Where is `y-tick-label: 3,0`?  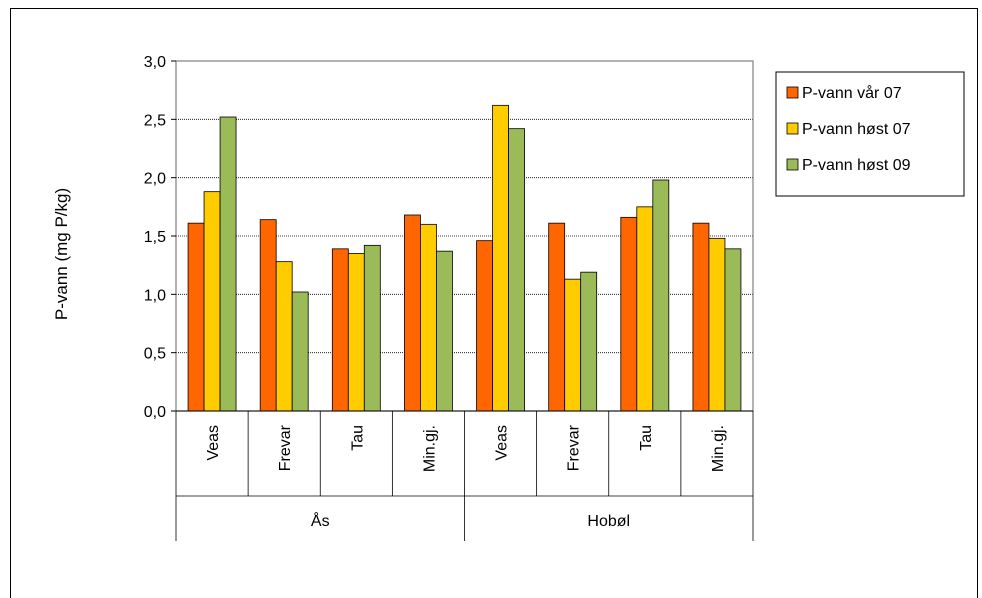 y-tick-label: 3,0 is located at coordinates (155, 62).